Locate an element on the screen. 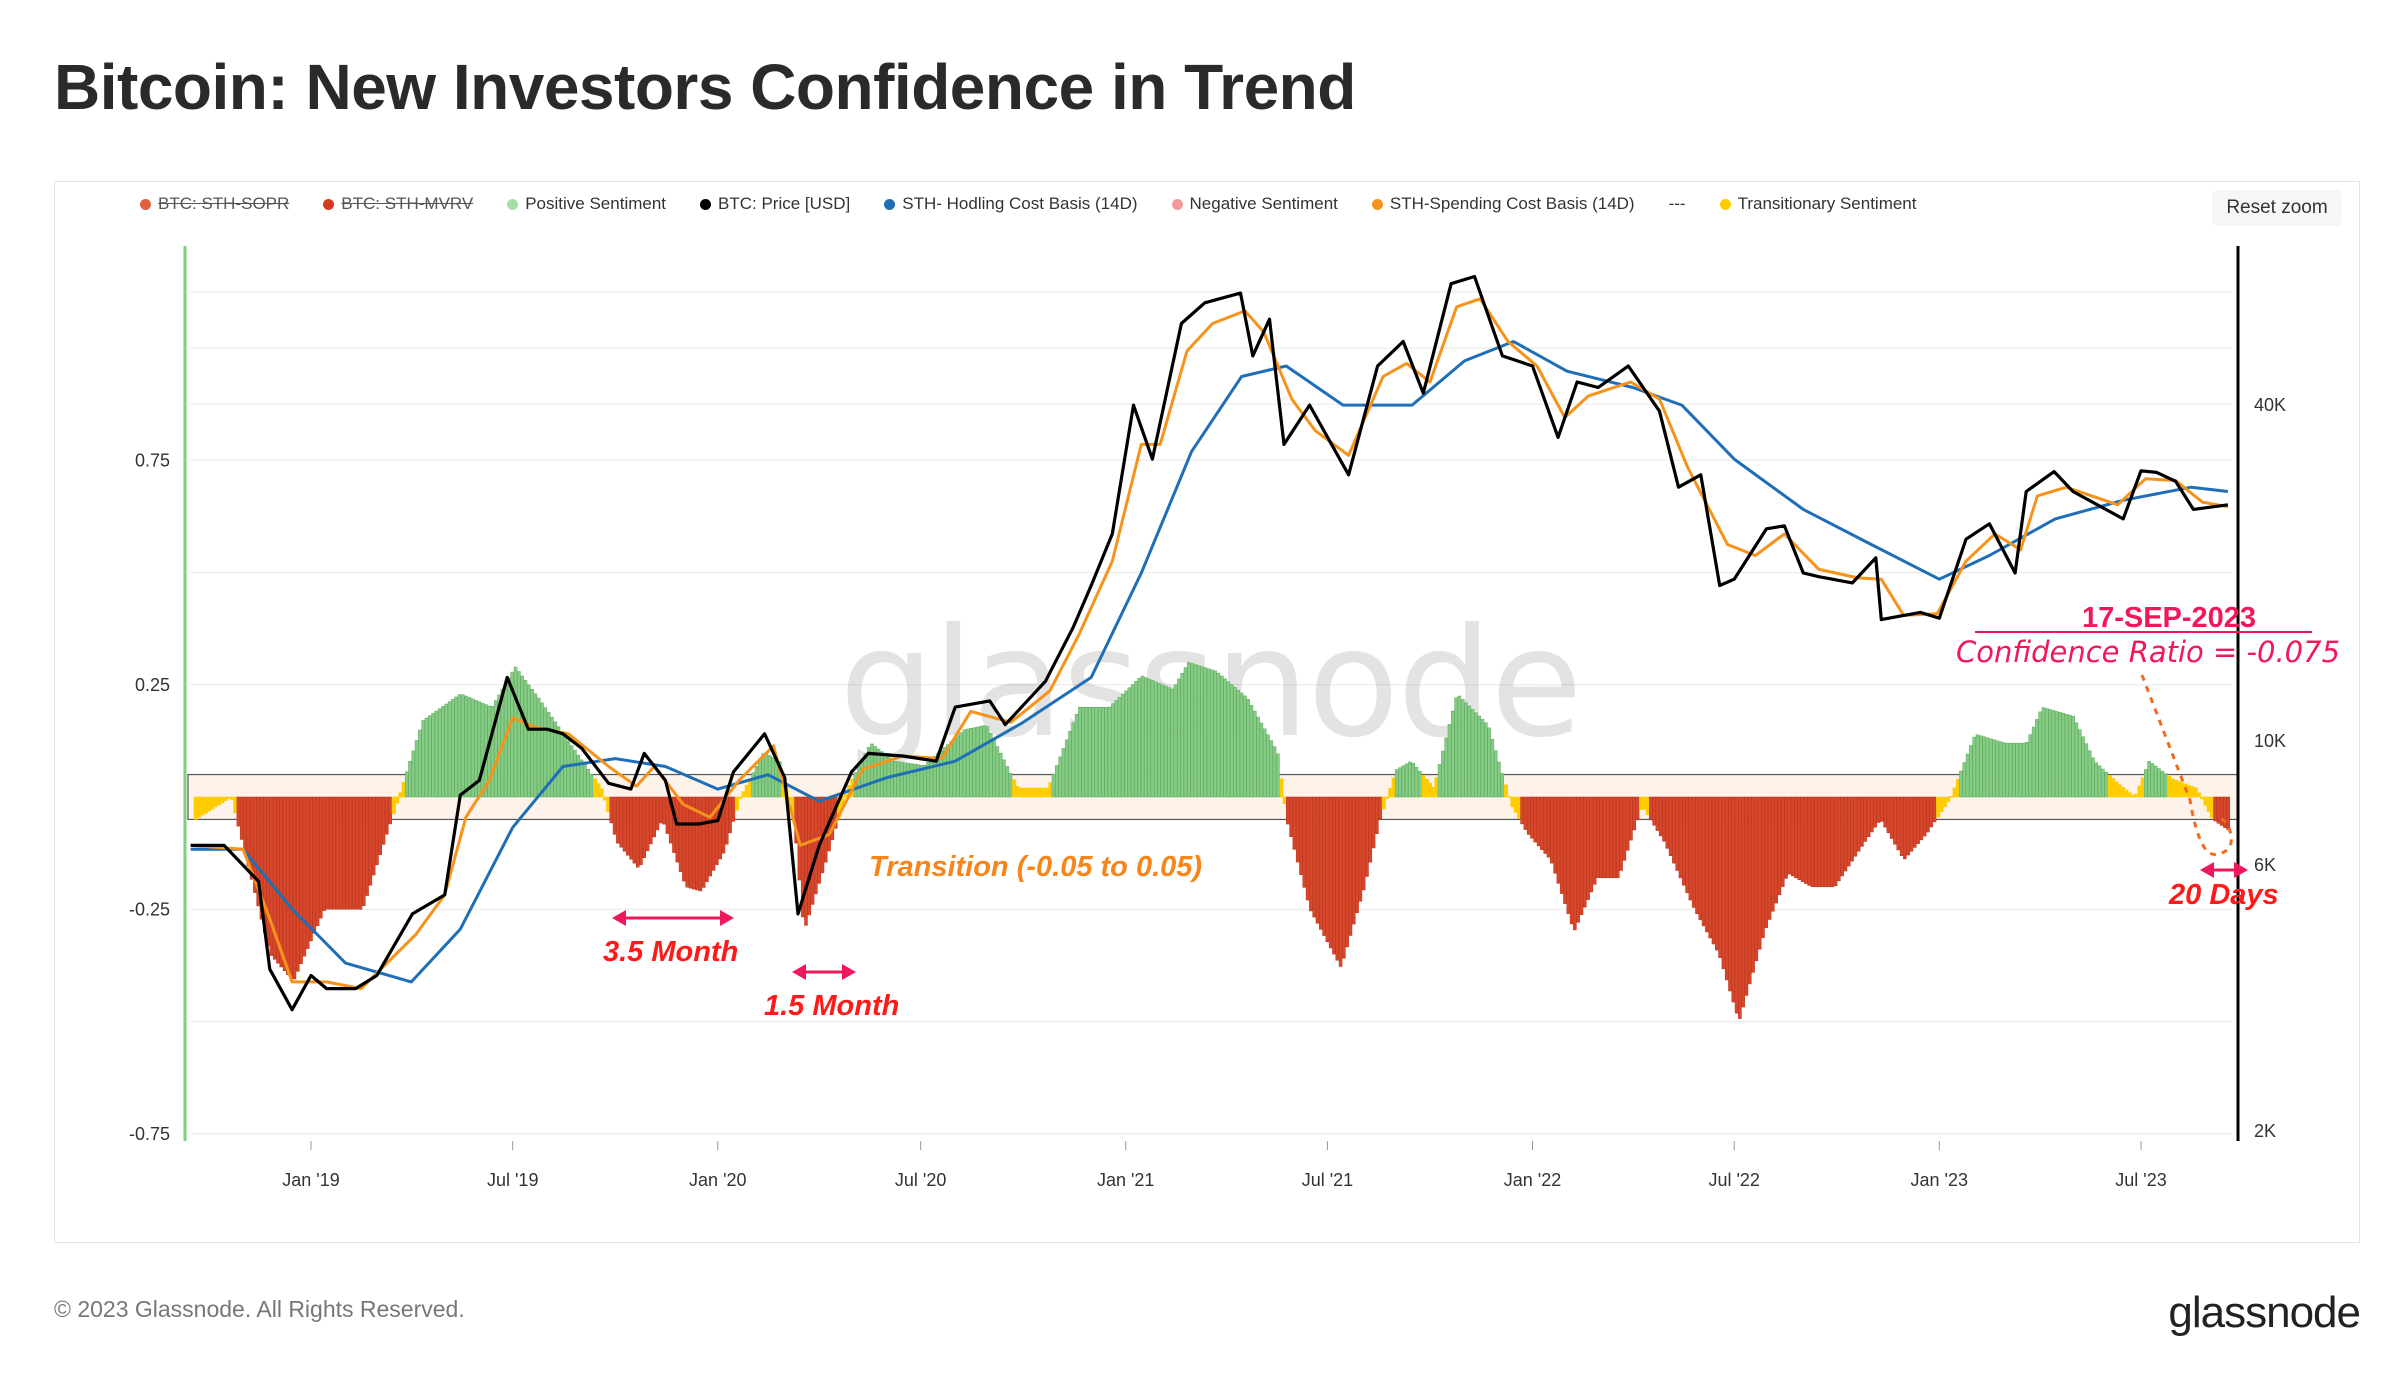 This screenshot has height=1382, width=2400. x-tick-label: Jul '19 is located at coordinates (512, 1180).